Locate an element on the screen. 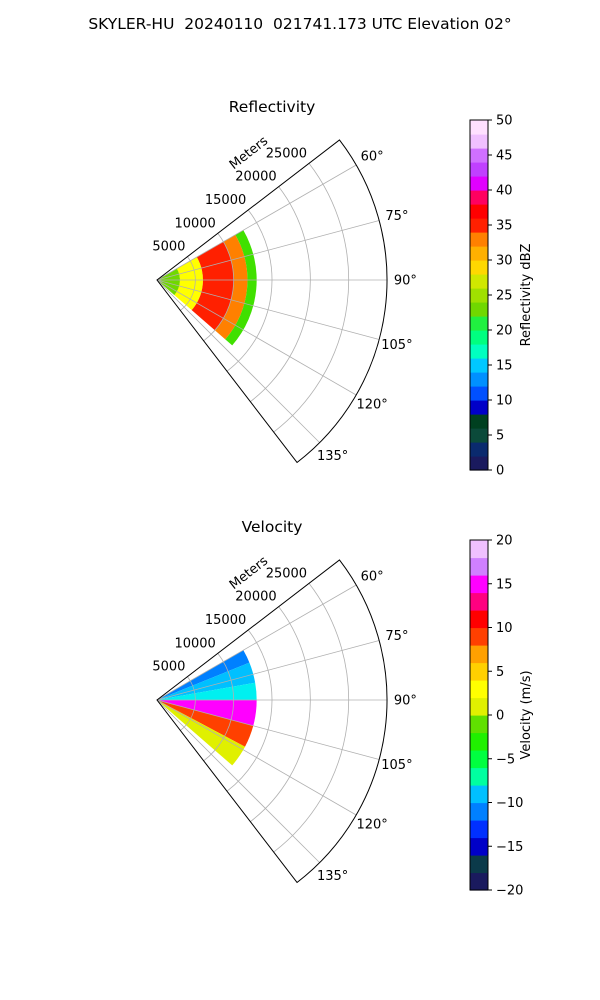 The image size is (600, 1000). panel-title: Velocity is located at coordinates (272, 527).